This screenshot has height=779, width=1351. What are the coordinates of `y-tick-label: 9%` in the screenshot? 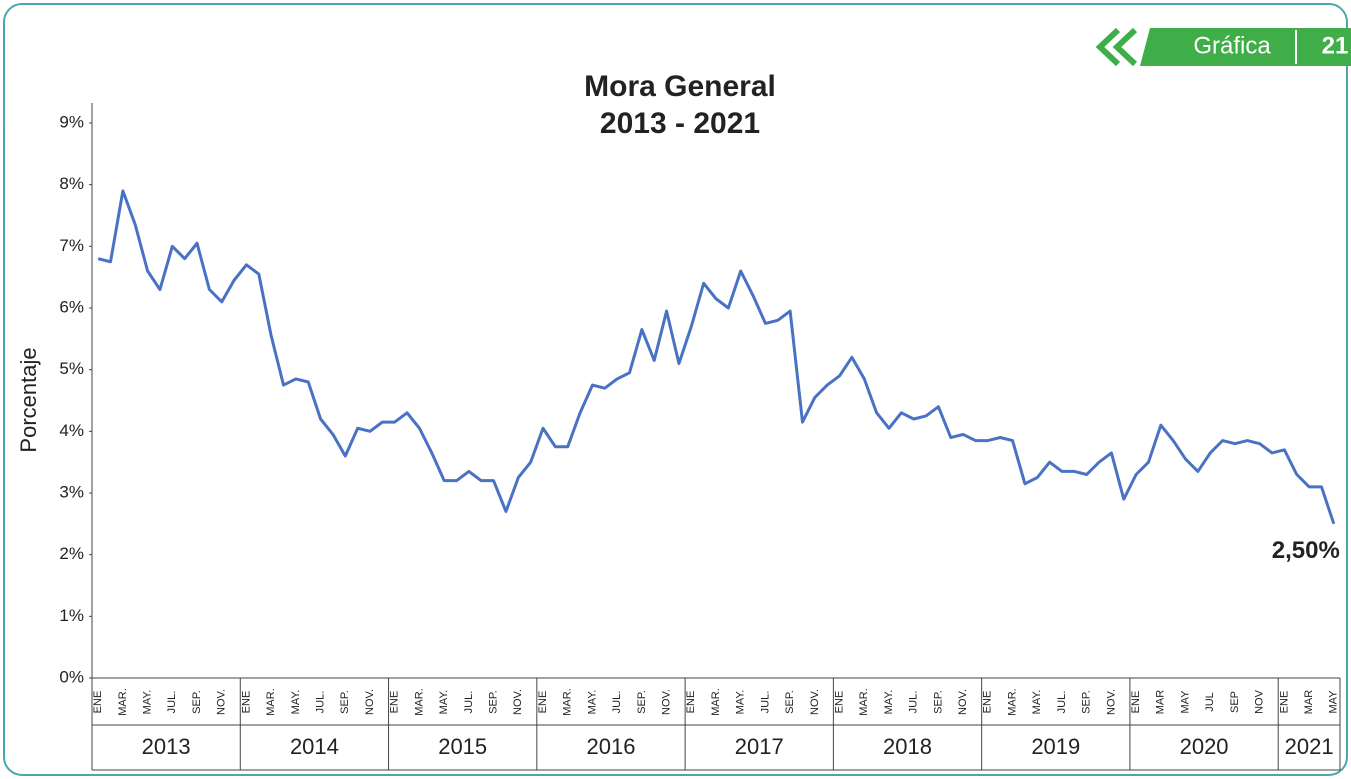 It's located at (71, 121).